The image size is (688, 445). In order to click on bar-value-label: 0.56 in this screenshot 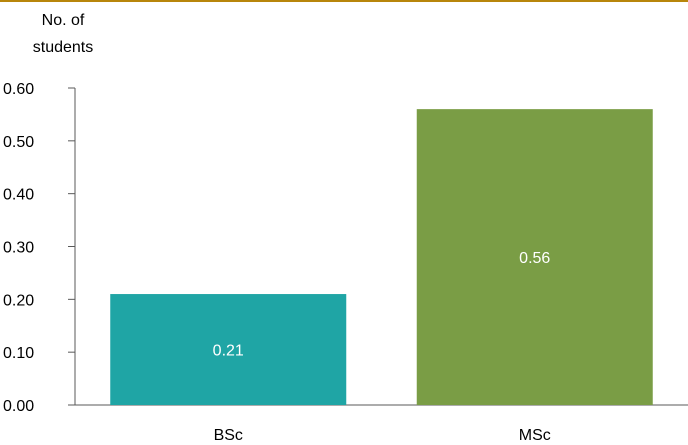, I will do `click(534, 258)`.